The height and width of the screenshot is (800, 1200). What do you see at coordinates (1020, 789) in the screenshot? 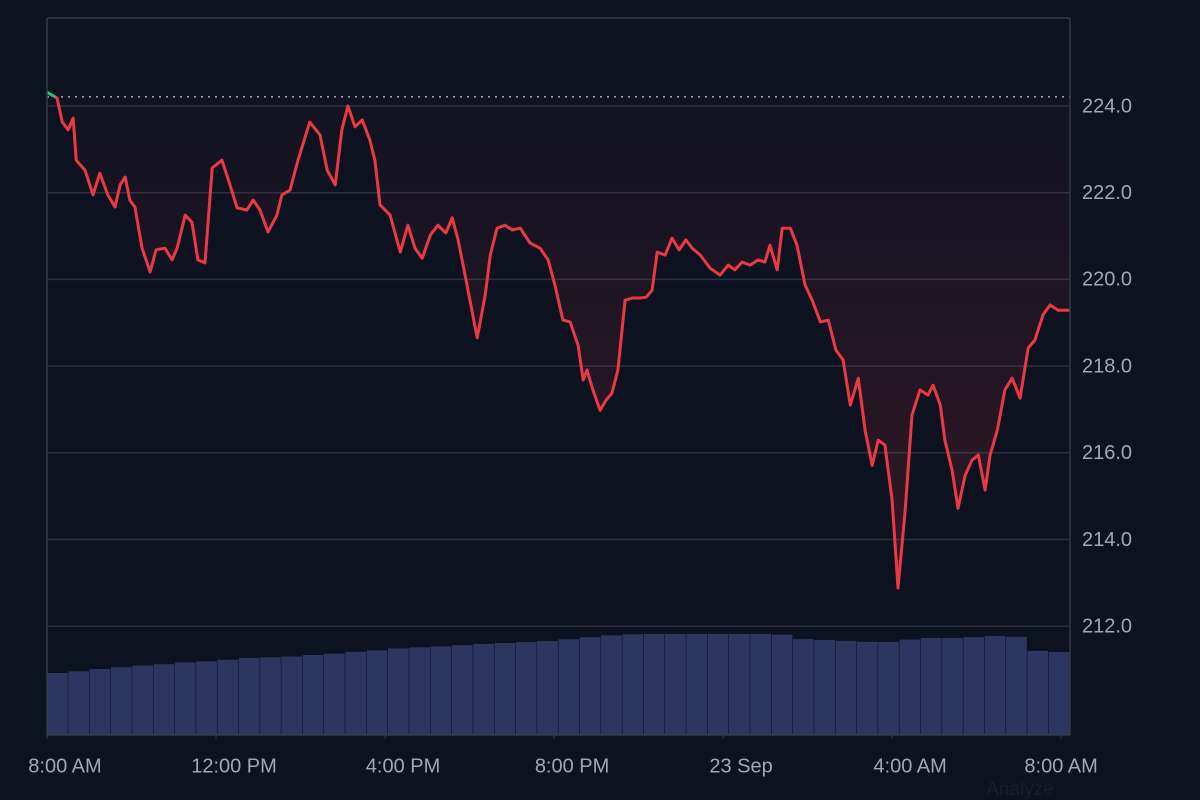
I see `analyze-label: Analyze` at bounding box center [1020, 789].